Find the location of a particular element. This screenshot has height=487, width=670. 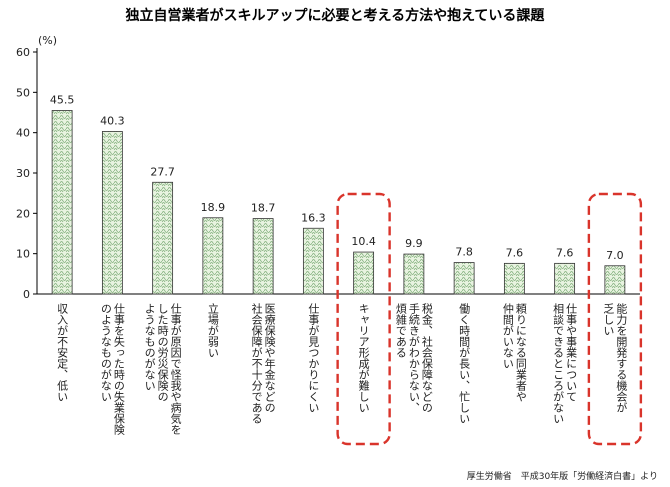

bar-value-label: 7.0 is located at coordinates (615, 255).